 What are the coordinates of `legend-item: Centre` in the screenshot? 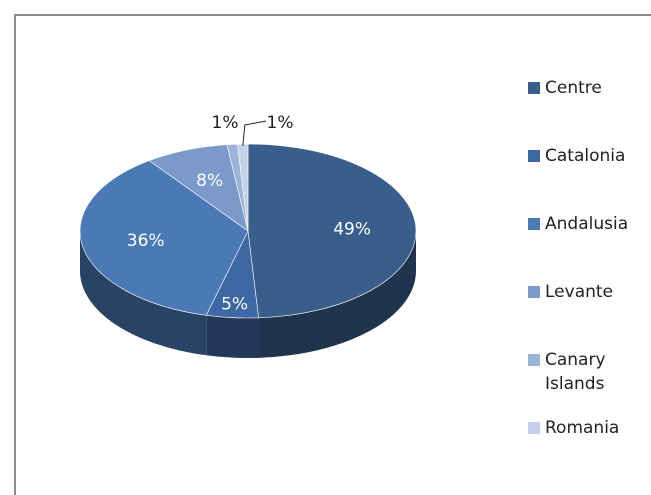 It's located at (588, 110).